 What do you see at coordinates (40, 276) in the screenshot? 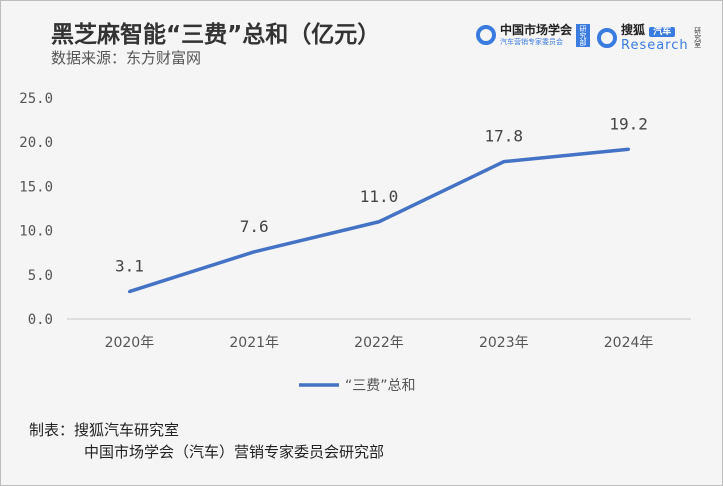
I see `y-tick-label: 5.0` at bounding box center [40, 276].